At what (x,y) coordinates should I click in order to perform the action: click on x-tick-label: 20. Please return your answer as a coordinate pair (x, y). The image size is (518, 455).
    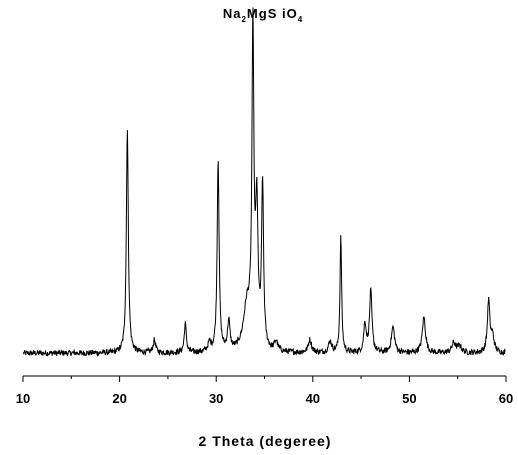
    Looking at the image, I should click on (119, 398).